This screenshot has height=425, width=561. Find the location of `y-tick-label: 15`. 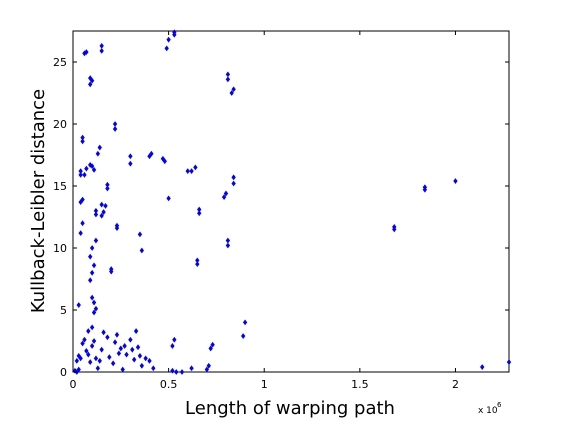

y-tick-label: 15 is located at coordinates (60, 186).